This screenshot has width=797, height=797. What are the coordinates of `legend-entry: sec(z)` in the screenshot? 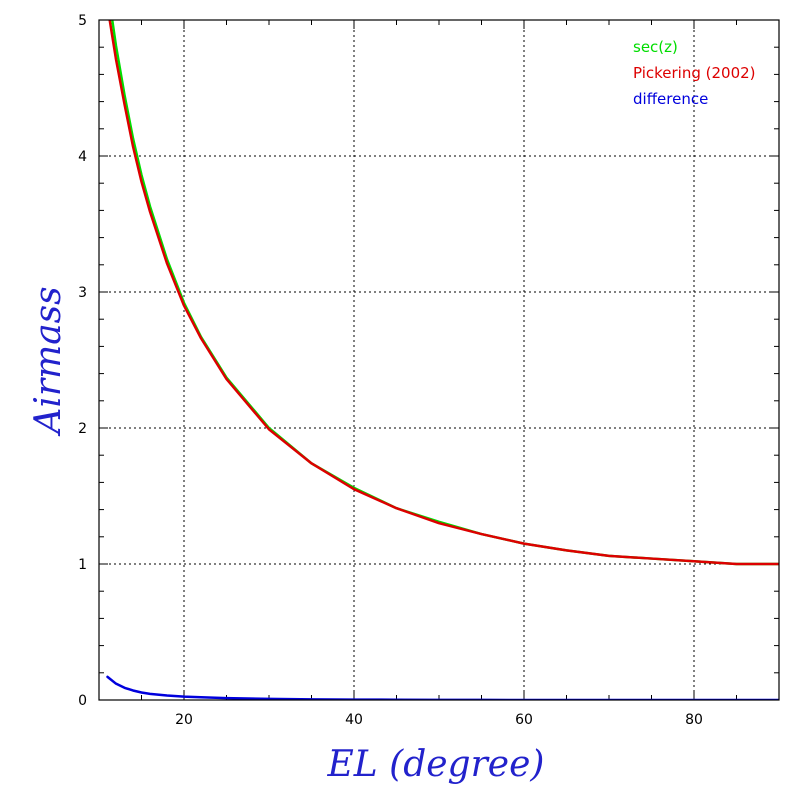 It's located at (655, 47).